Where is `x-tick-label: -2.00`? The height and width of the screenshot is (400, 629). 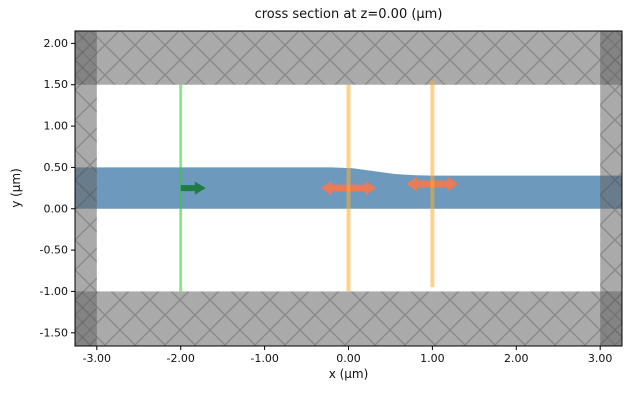 x-tick-label: -2.00 is located at coordinates (180, 358).